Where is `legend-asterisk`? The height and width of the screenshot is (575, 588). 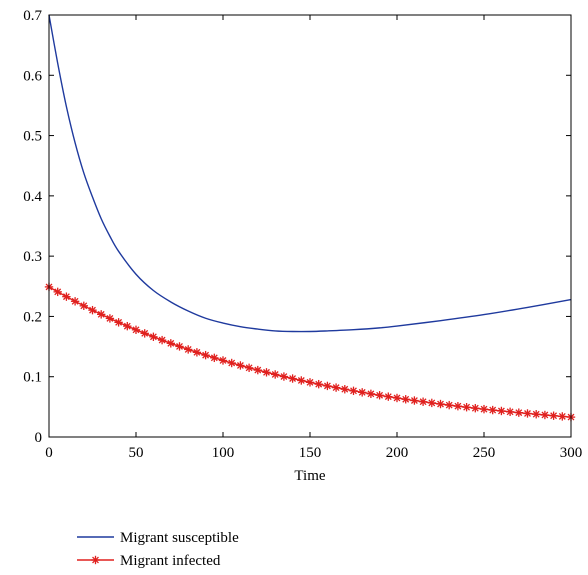
legend-asterisk is located at coordinates (95, 560).